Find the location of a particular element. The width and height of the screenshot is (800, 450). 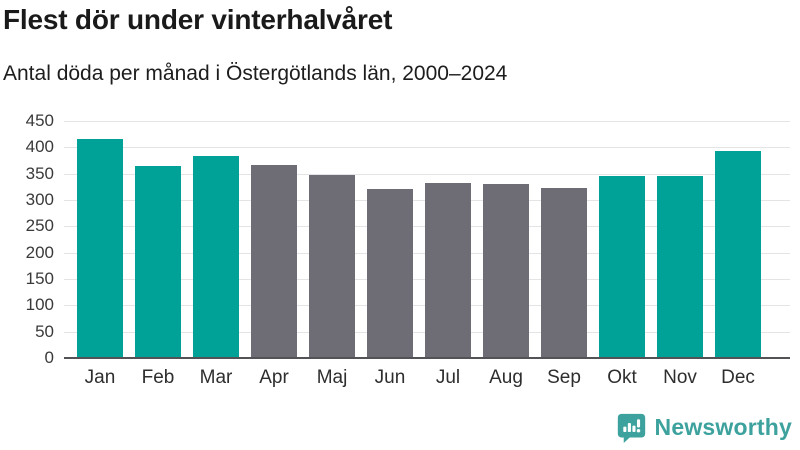

x-tick-label-feb: Feb is located at coordinates (158, 377).